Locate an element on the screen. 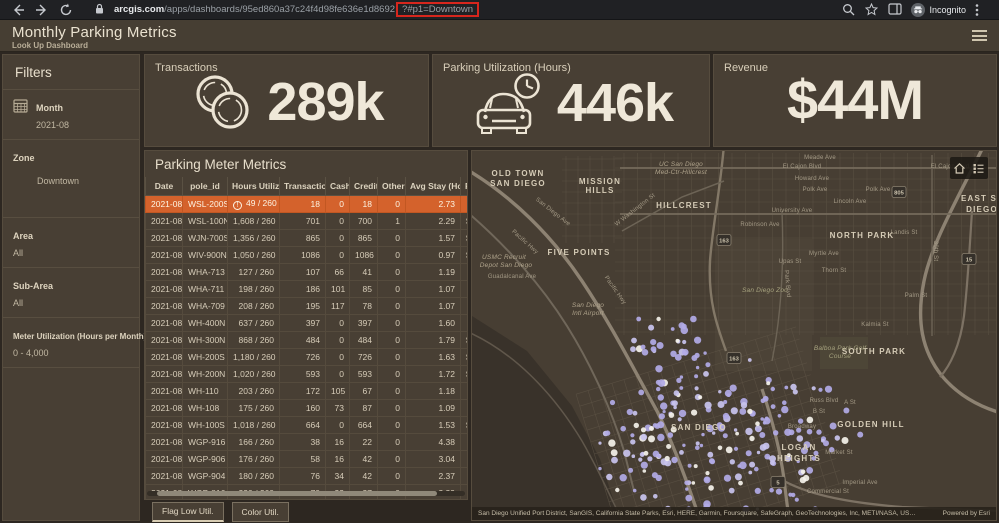 The width and height of the screenshot is (999, 523). flag-low-util-button: Flag Low Util. is located at coordinates (188, 512).